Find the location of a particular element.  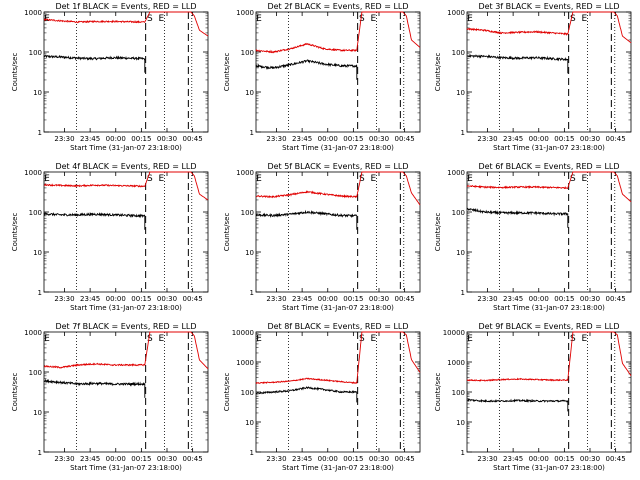

panel-title: Det 6f BLACK = Events, RED = LLD is located at coordinates (548, 166).